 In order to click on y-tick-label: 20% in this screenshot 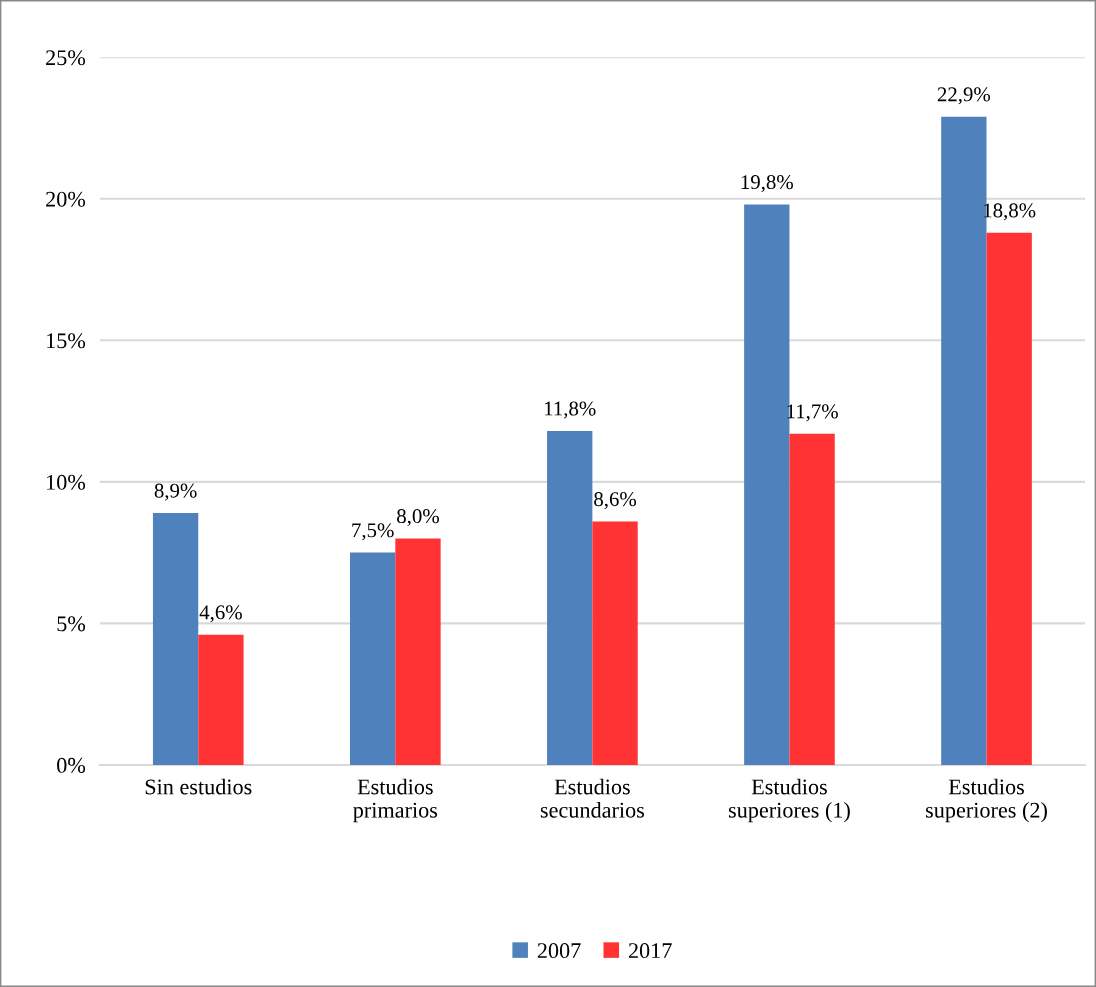, I will do `click(66, 199)`.